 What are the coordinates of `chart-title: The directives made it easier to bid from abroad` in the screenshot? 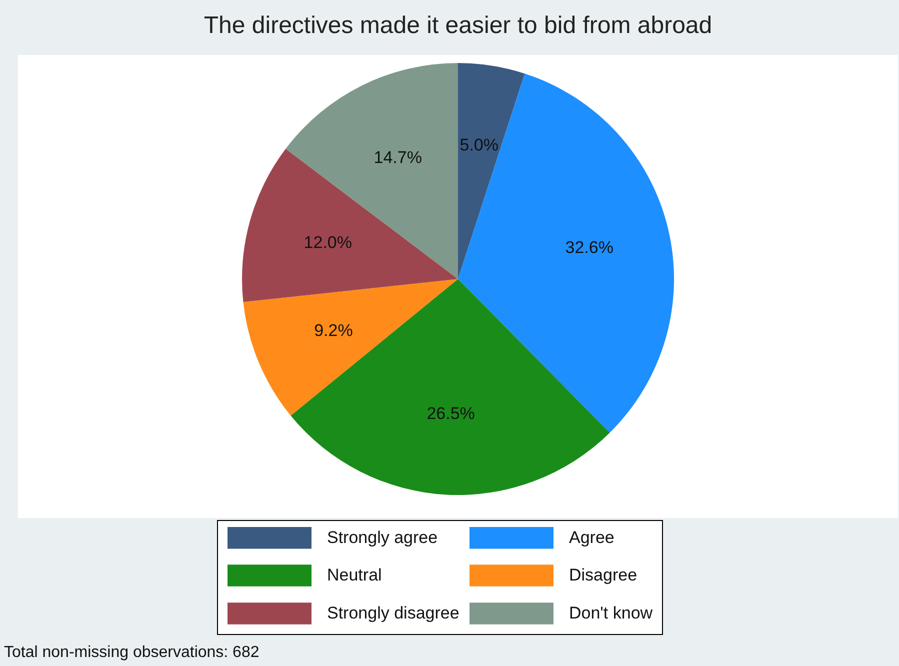 It's located at (458, 25).